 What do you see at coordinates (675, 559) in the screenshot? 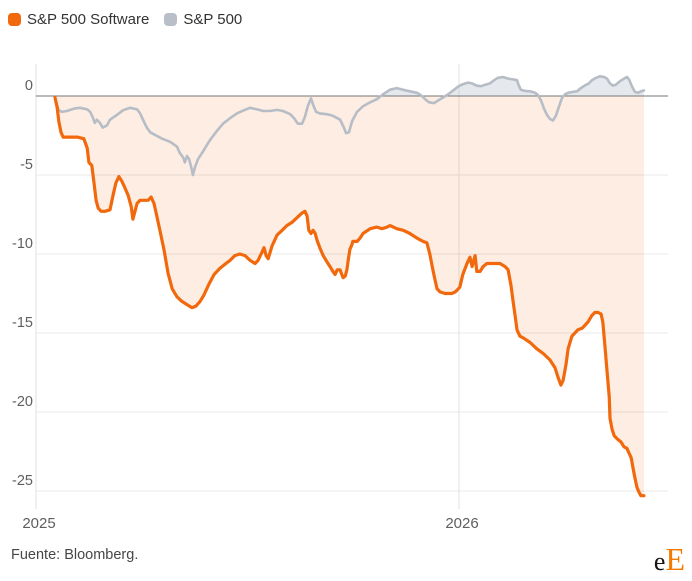
I see `brand-logo-letter-E: E` at bounding box center [675, 559].